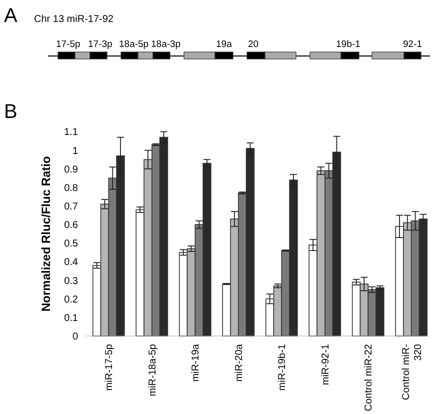 Image resolution: width=440 pixels, height=414 pixels. Describe the element at coordinates (74, 19) in the screenshot. I see `text: Chr 13 miR-17-92` at that location.